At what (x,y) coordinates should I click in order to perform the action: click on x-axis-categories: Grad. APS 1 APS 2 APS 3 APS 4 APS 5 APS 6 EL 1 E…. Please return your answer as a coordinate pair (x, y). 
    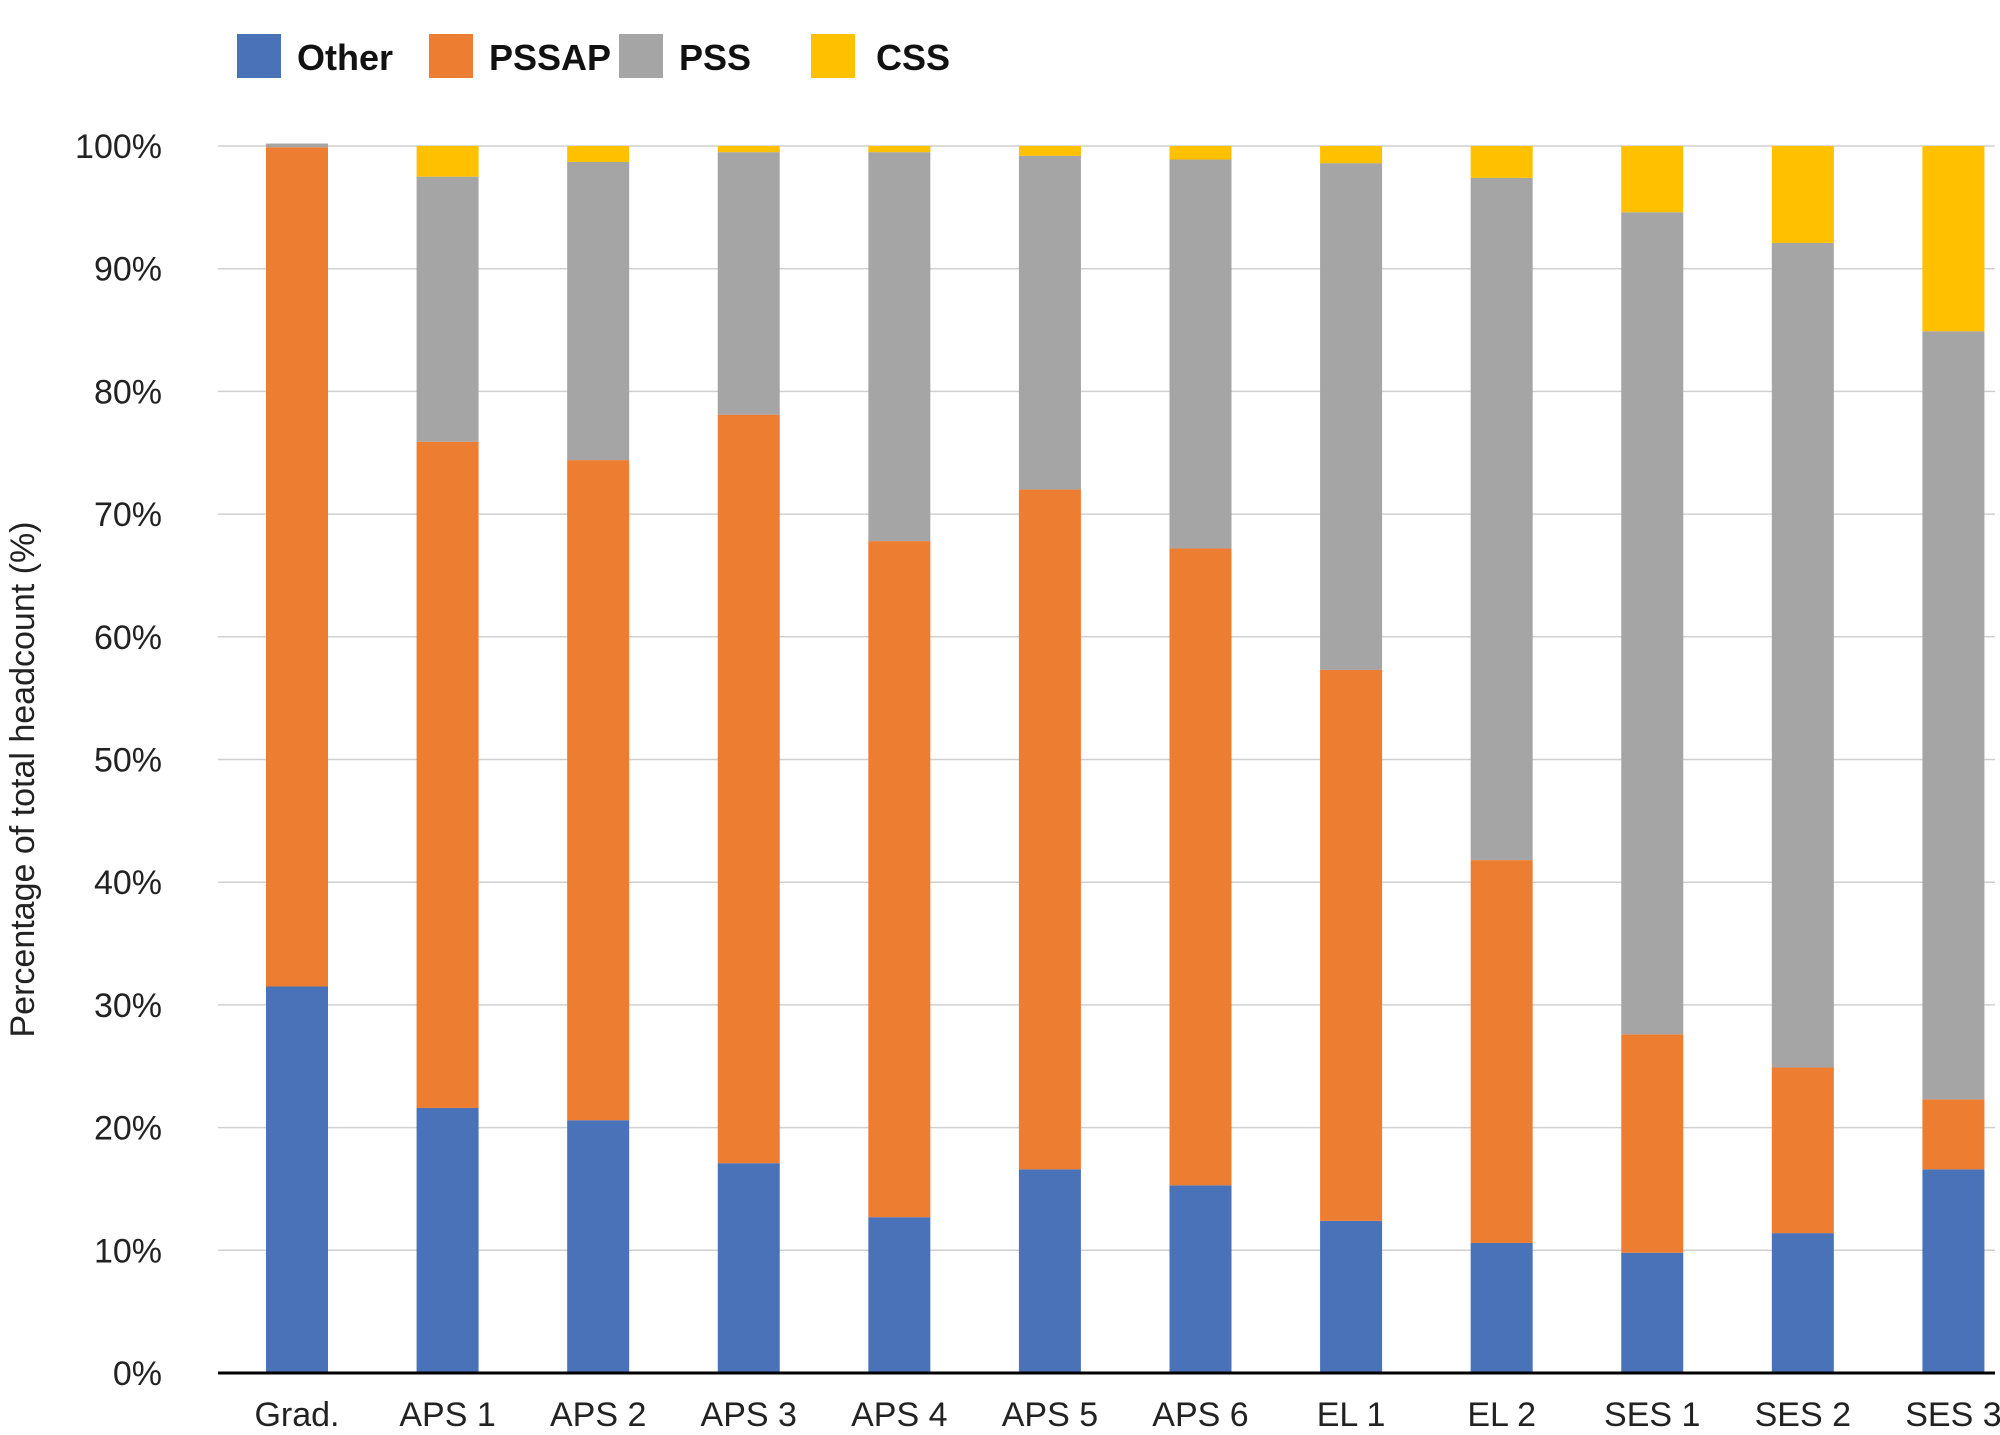
    Looking at the image, I should click on (1127, 1415).